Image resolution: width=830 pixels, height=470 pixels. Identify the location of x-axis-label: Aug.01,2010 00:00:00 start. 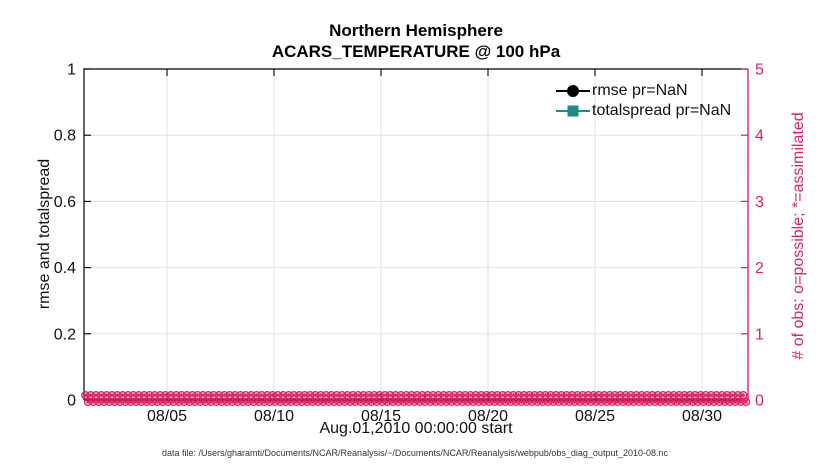
(416, 428).